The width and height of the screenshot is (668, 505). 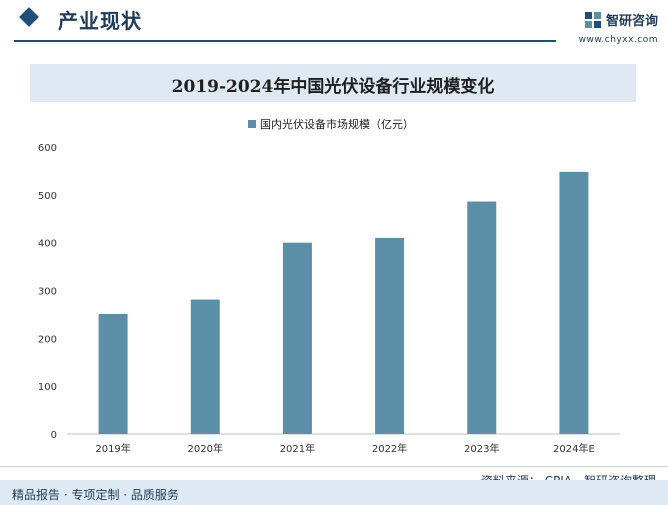 I want to click on x-tick-label: 2022年, so click(x=389, y=448).